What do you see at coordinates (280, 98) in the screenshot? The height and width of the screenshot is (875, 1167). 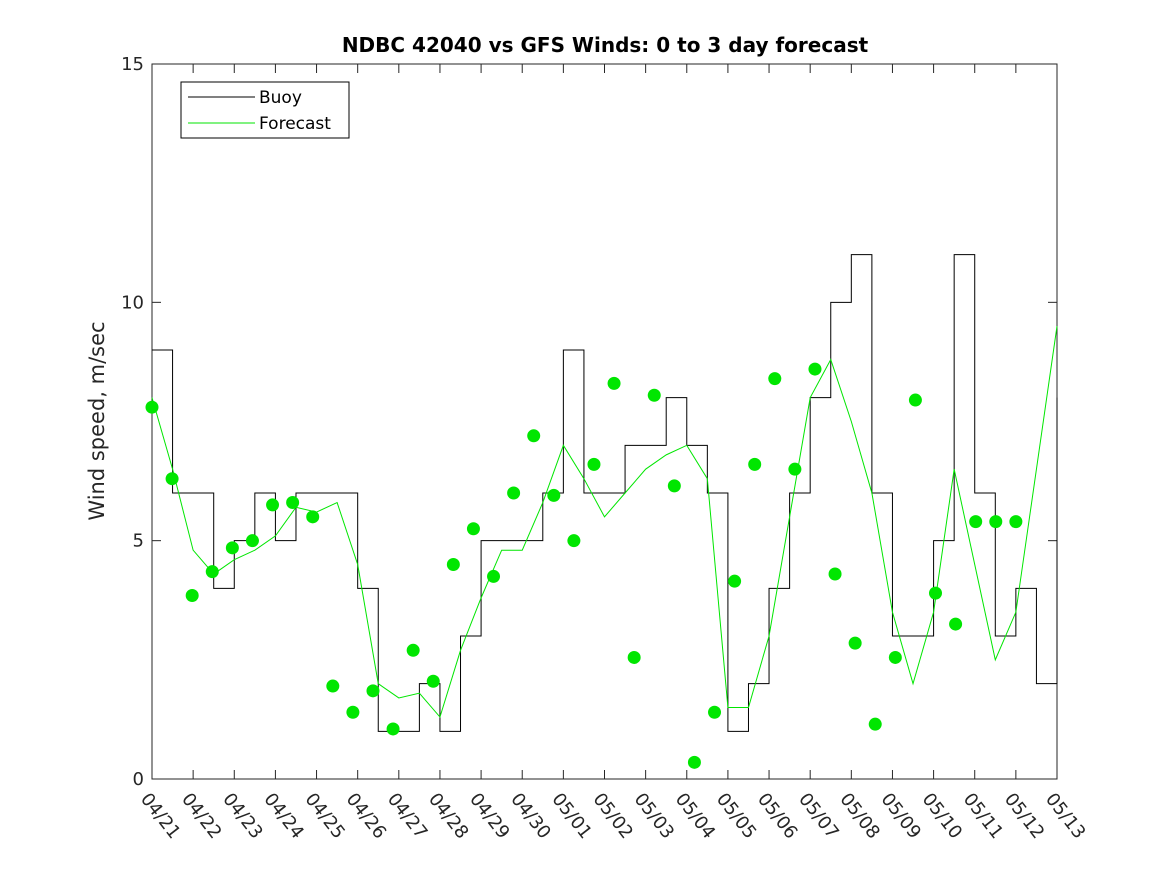 I see `legend-buoy-label: Buoy` at bounding box center [280, 98].